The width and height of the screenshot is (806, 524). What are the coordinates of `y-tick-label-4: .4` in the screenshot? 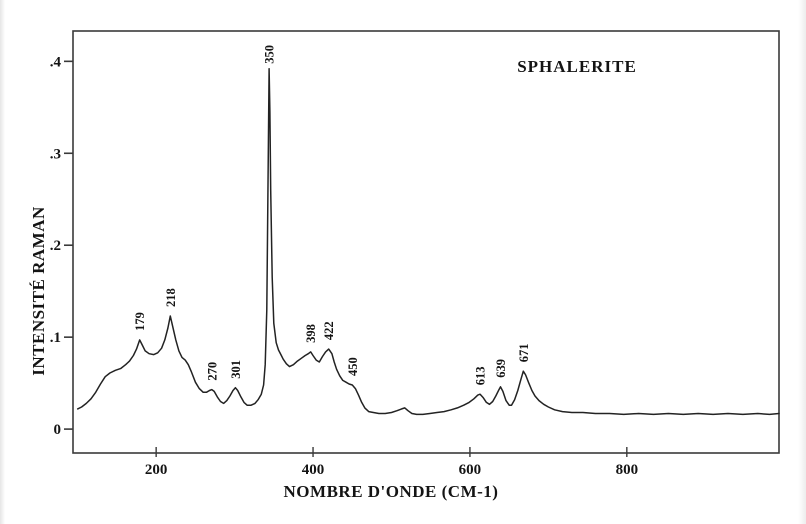 It's located at (56, 62).